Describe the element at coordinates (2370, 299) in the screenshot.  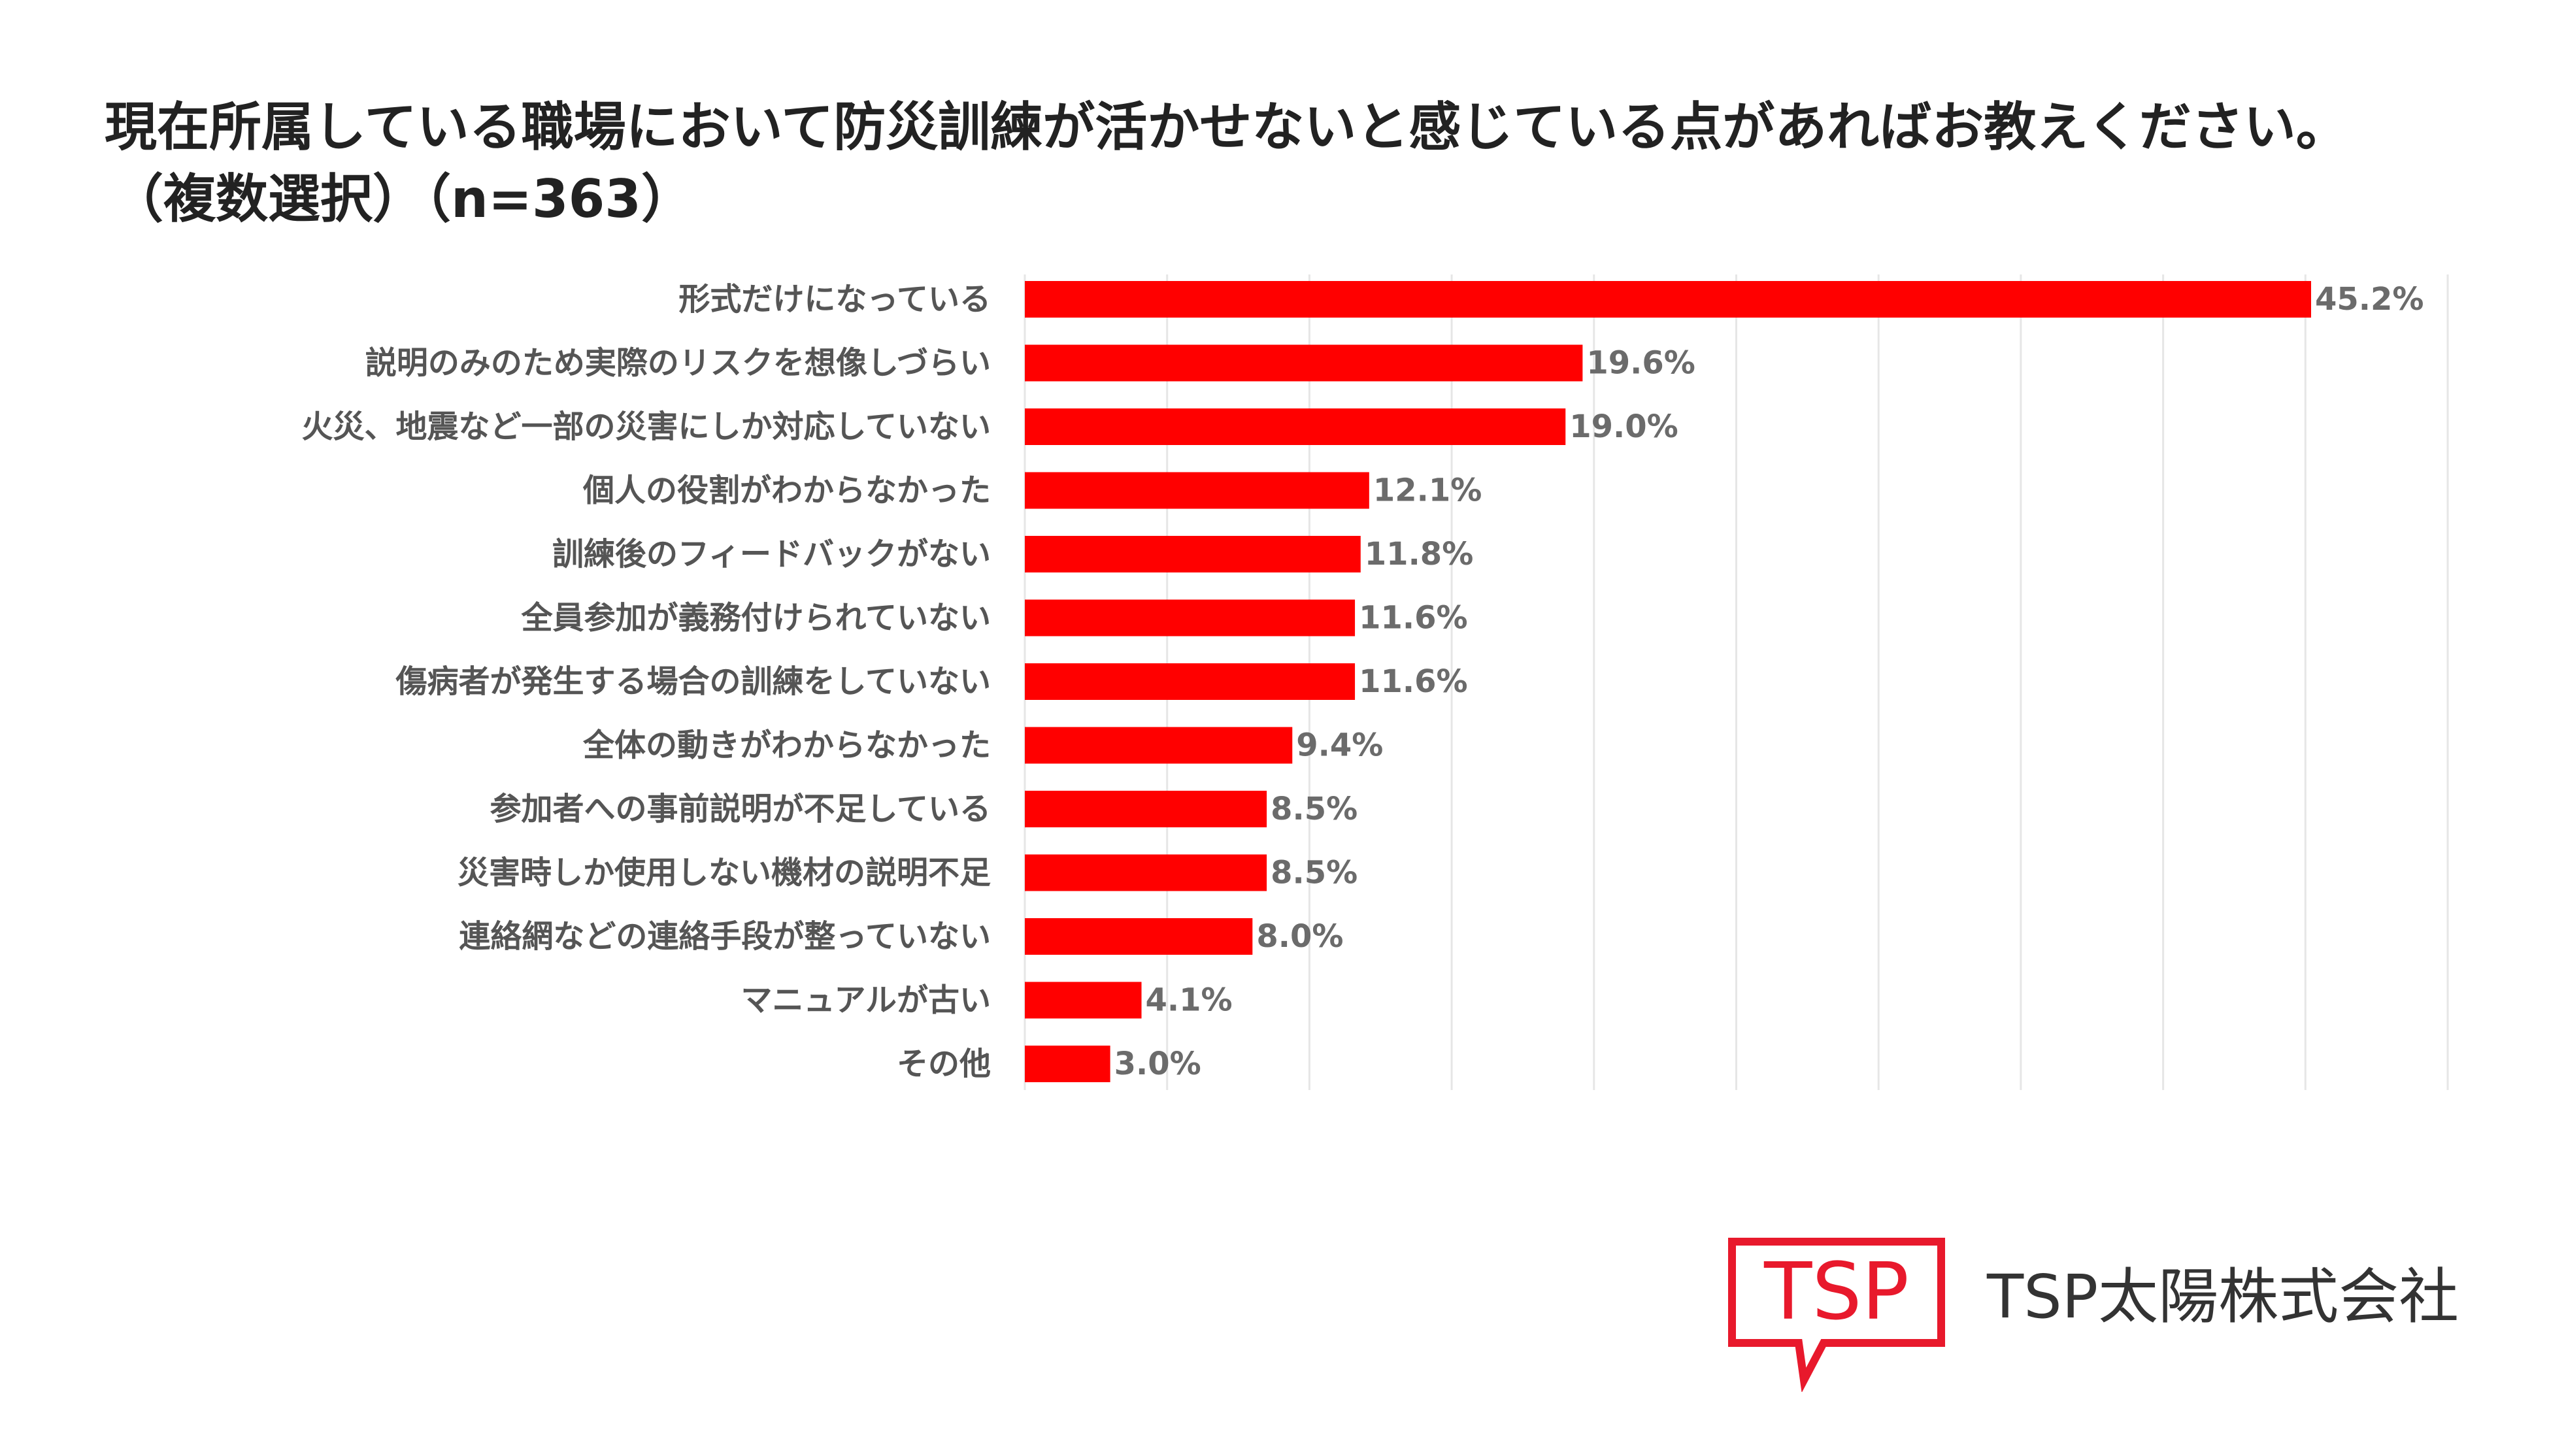
I see `value-label: 45.2%` at that location.